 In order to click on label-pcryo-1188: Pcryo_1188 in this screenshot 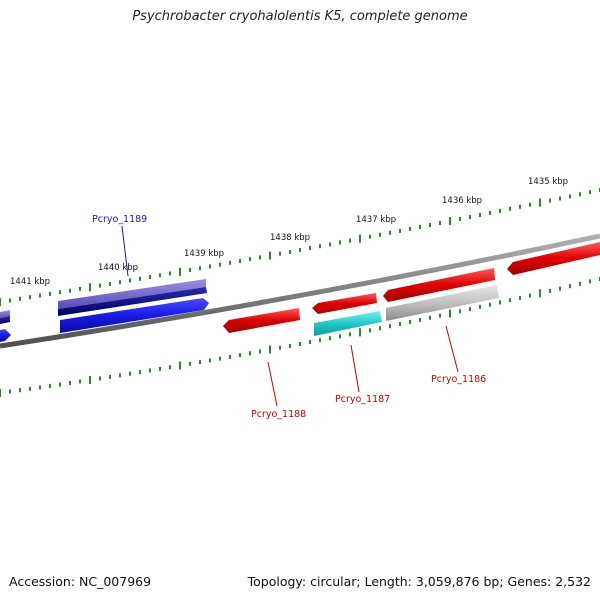, I will do `click(278, 414)`.